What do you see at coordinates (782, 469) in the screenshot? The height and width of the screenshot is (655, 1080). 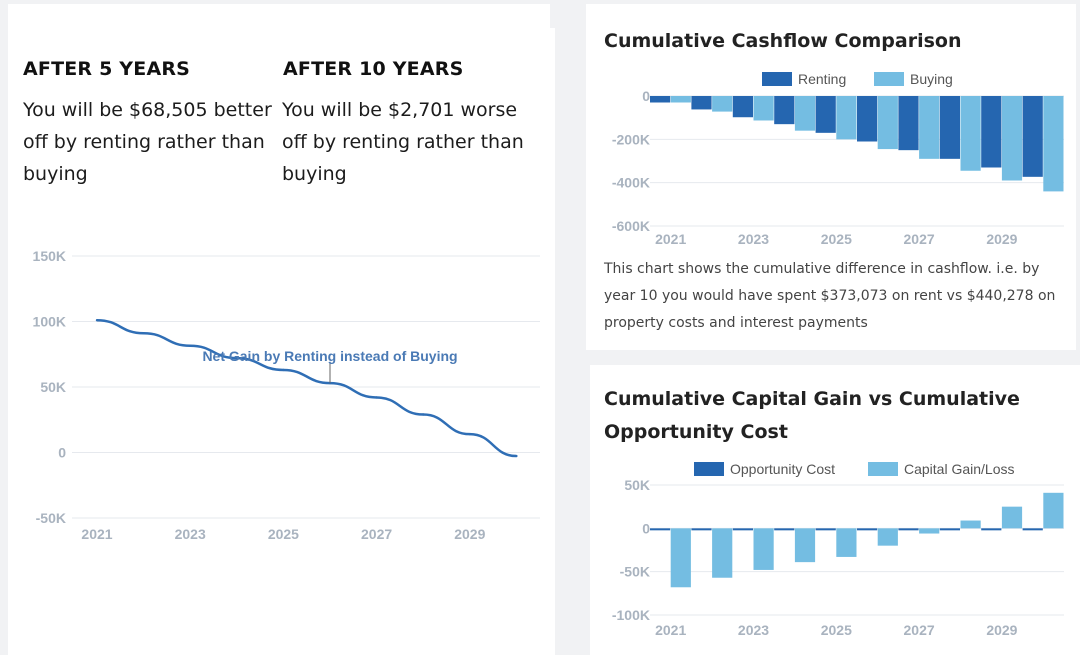 I see `legend-label: Opportunity Cost` at bounding box center [782, 469].